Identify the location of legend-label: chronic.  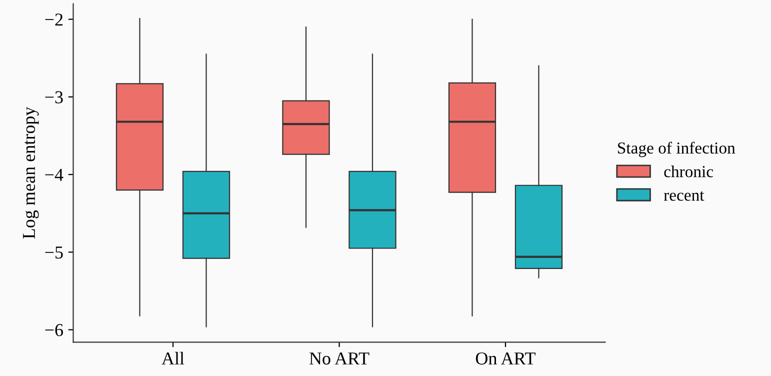
(689, 172).